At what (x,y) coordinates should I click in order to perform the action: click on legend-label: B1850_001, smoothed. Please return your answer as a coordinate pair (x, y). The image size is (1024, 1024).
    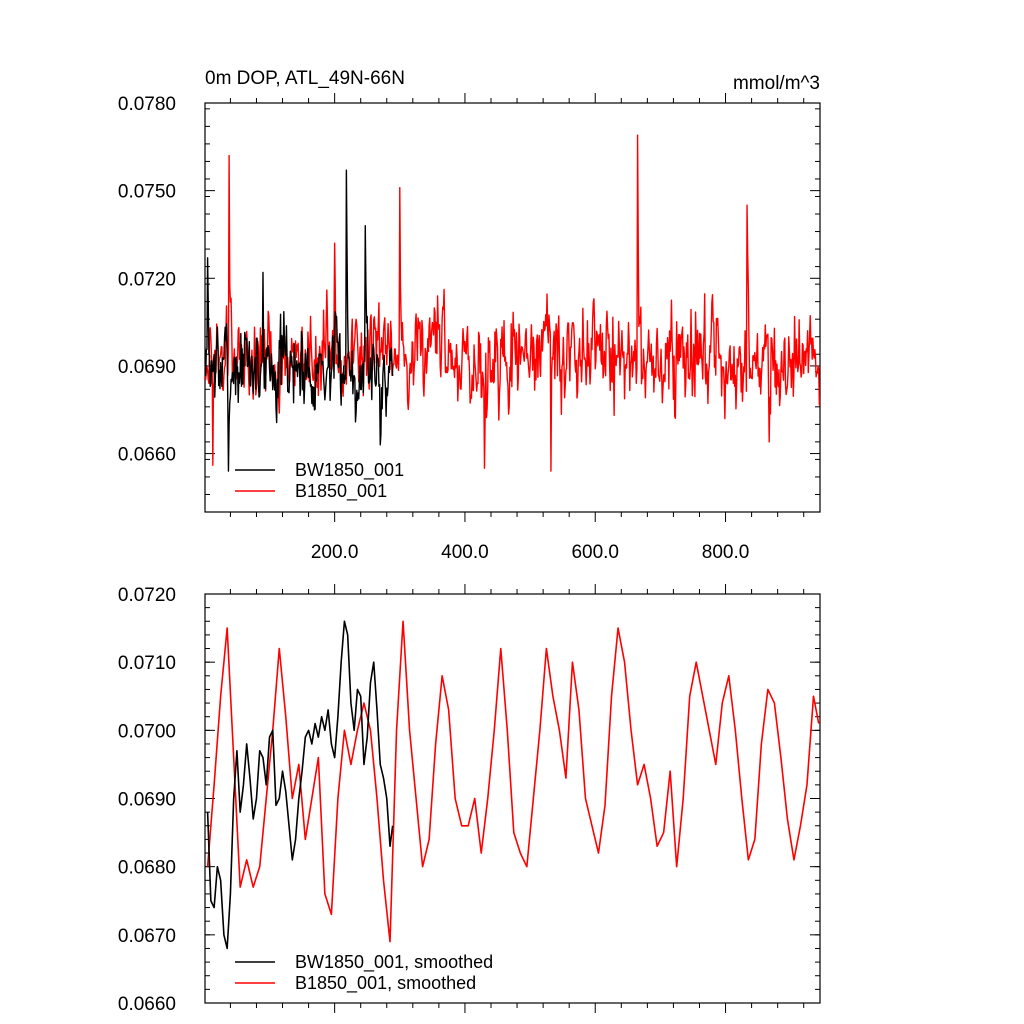
    Looking at the image, I should click on (385, 983).